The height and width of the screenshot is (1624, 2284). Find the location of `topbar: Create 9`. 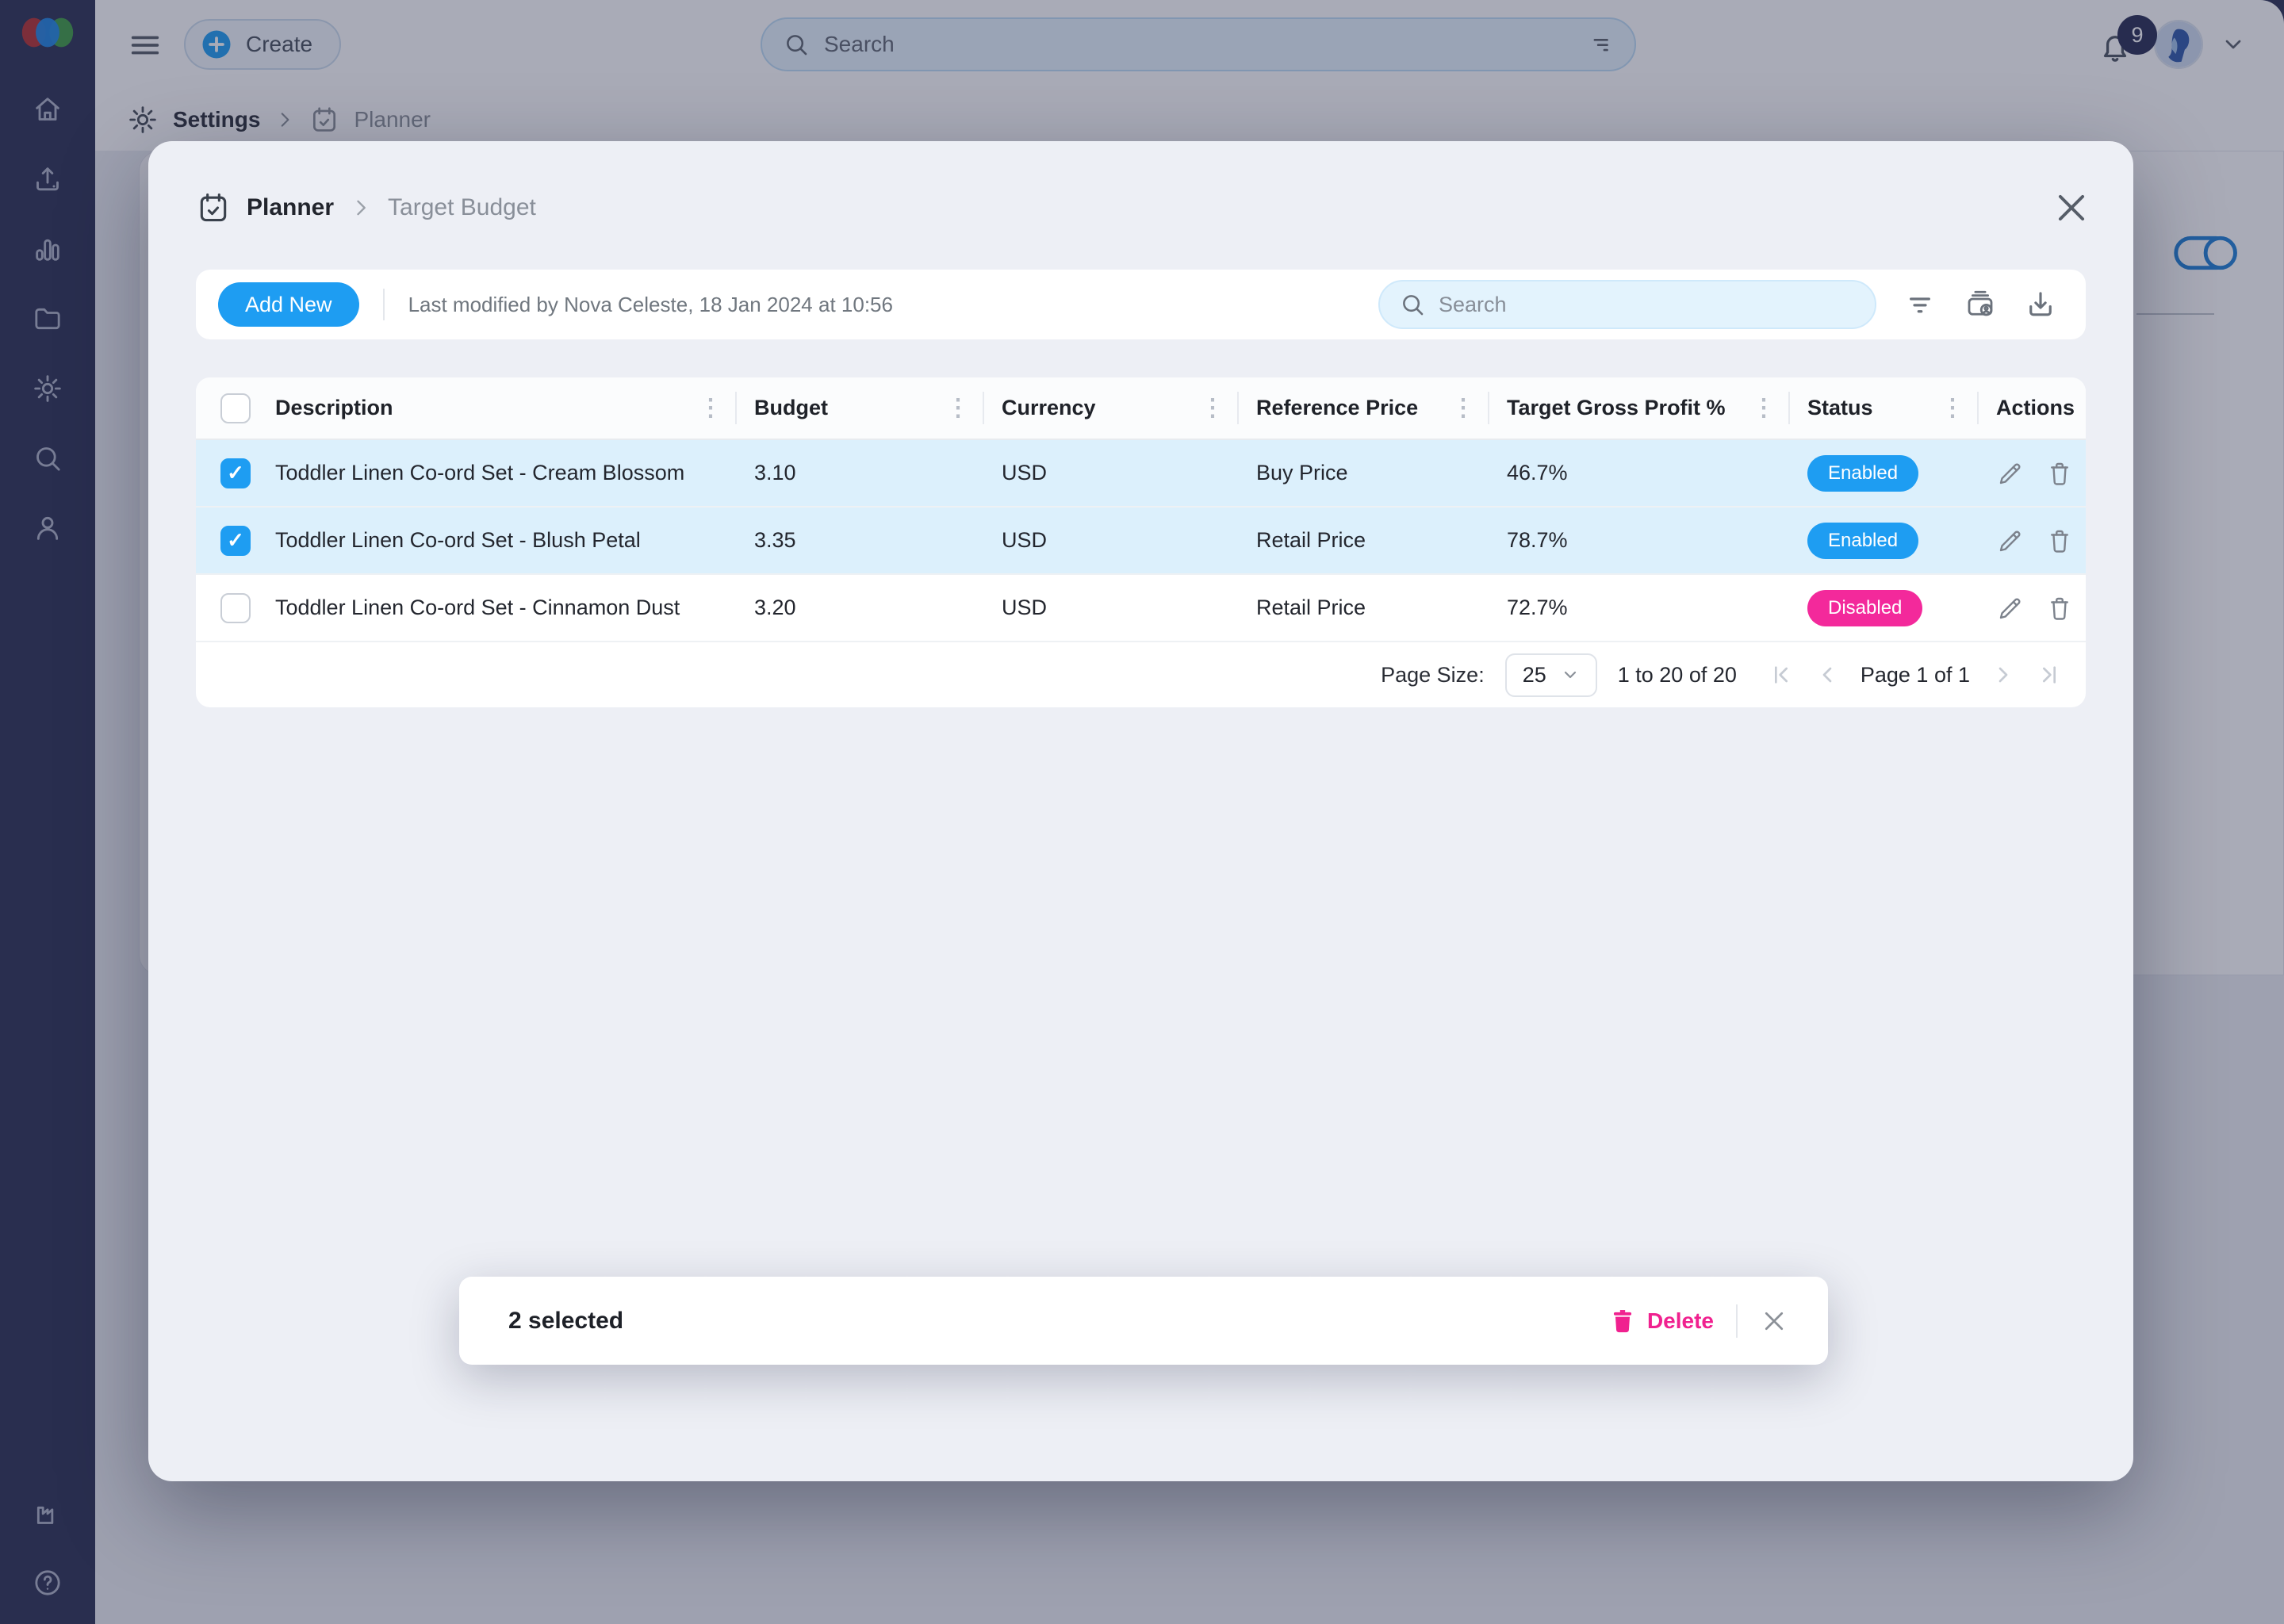

topbar: Create 9 is located at coordinates (1189, 44).